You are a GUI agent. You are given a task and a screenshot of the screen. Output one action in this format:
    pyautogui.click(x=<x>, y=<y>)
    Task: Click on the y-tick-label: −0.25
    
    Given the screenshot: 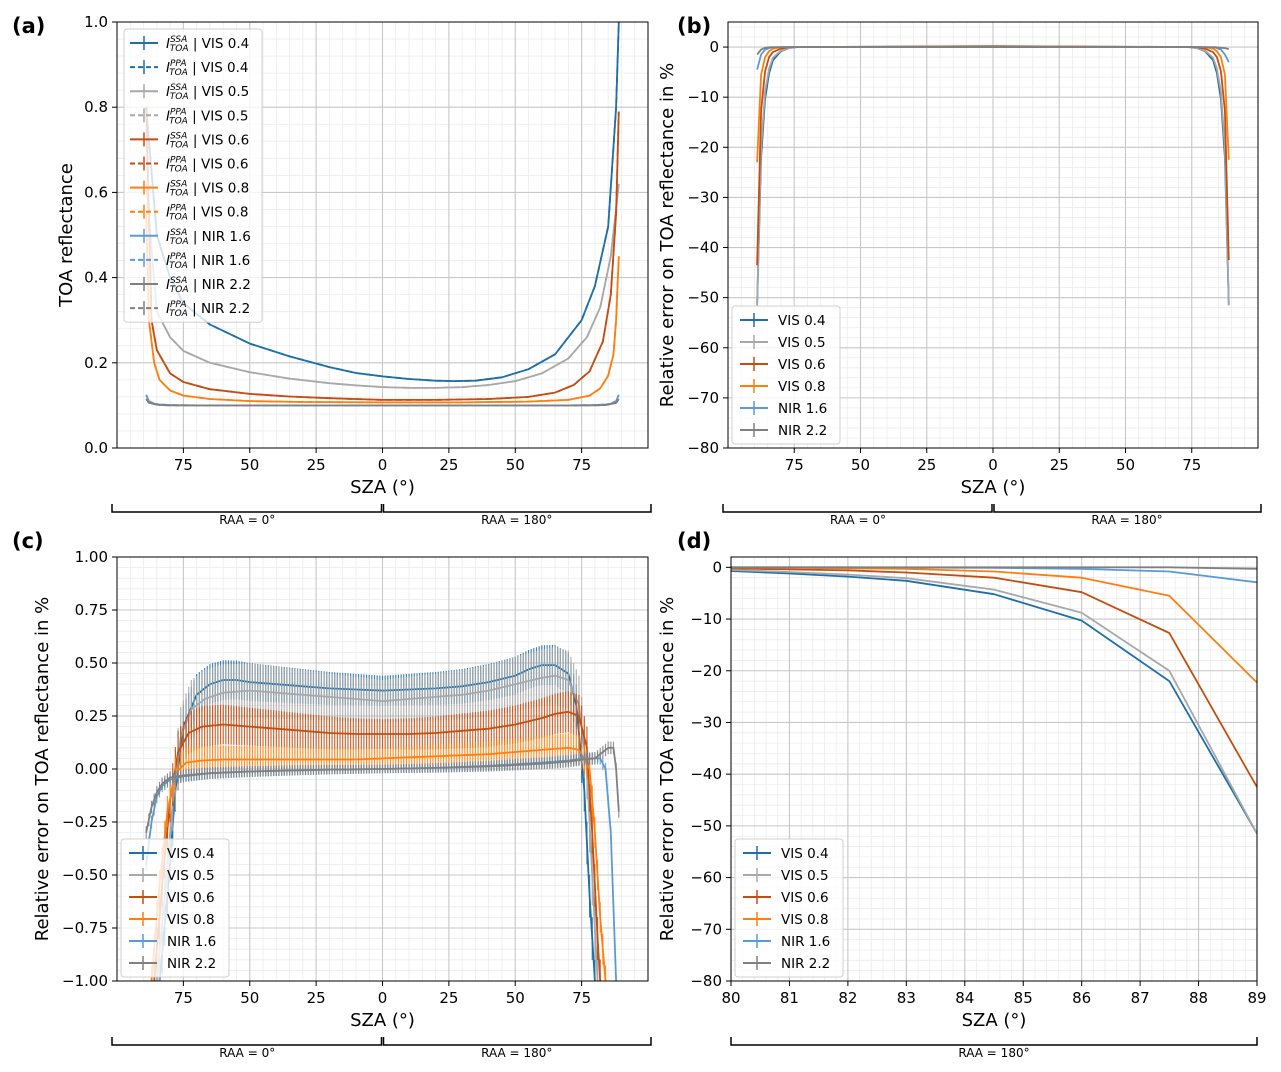 What is the action you would take?
    pyautogui.click(x=85, y=822)
    